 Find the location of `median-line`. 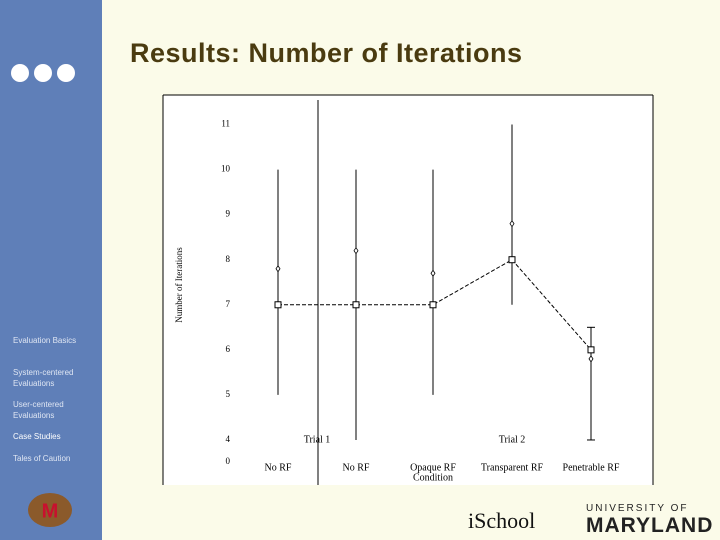

median-line is located at coordinates (435, 305).